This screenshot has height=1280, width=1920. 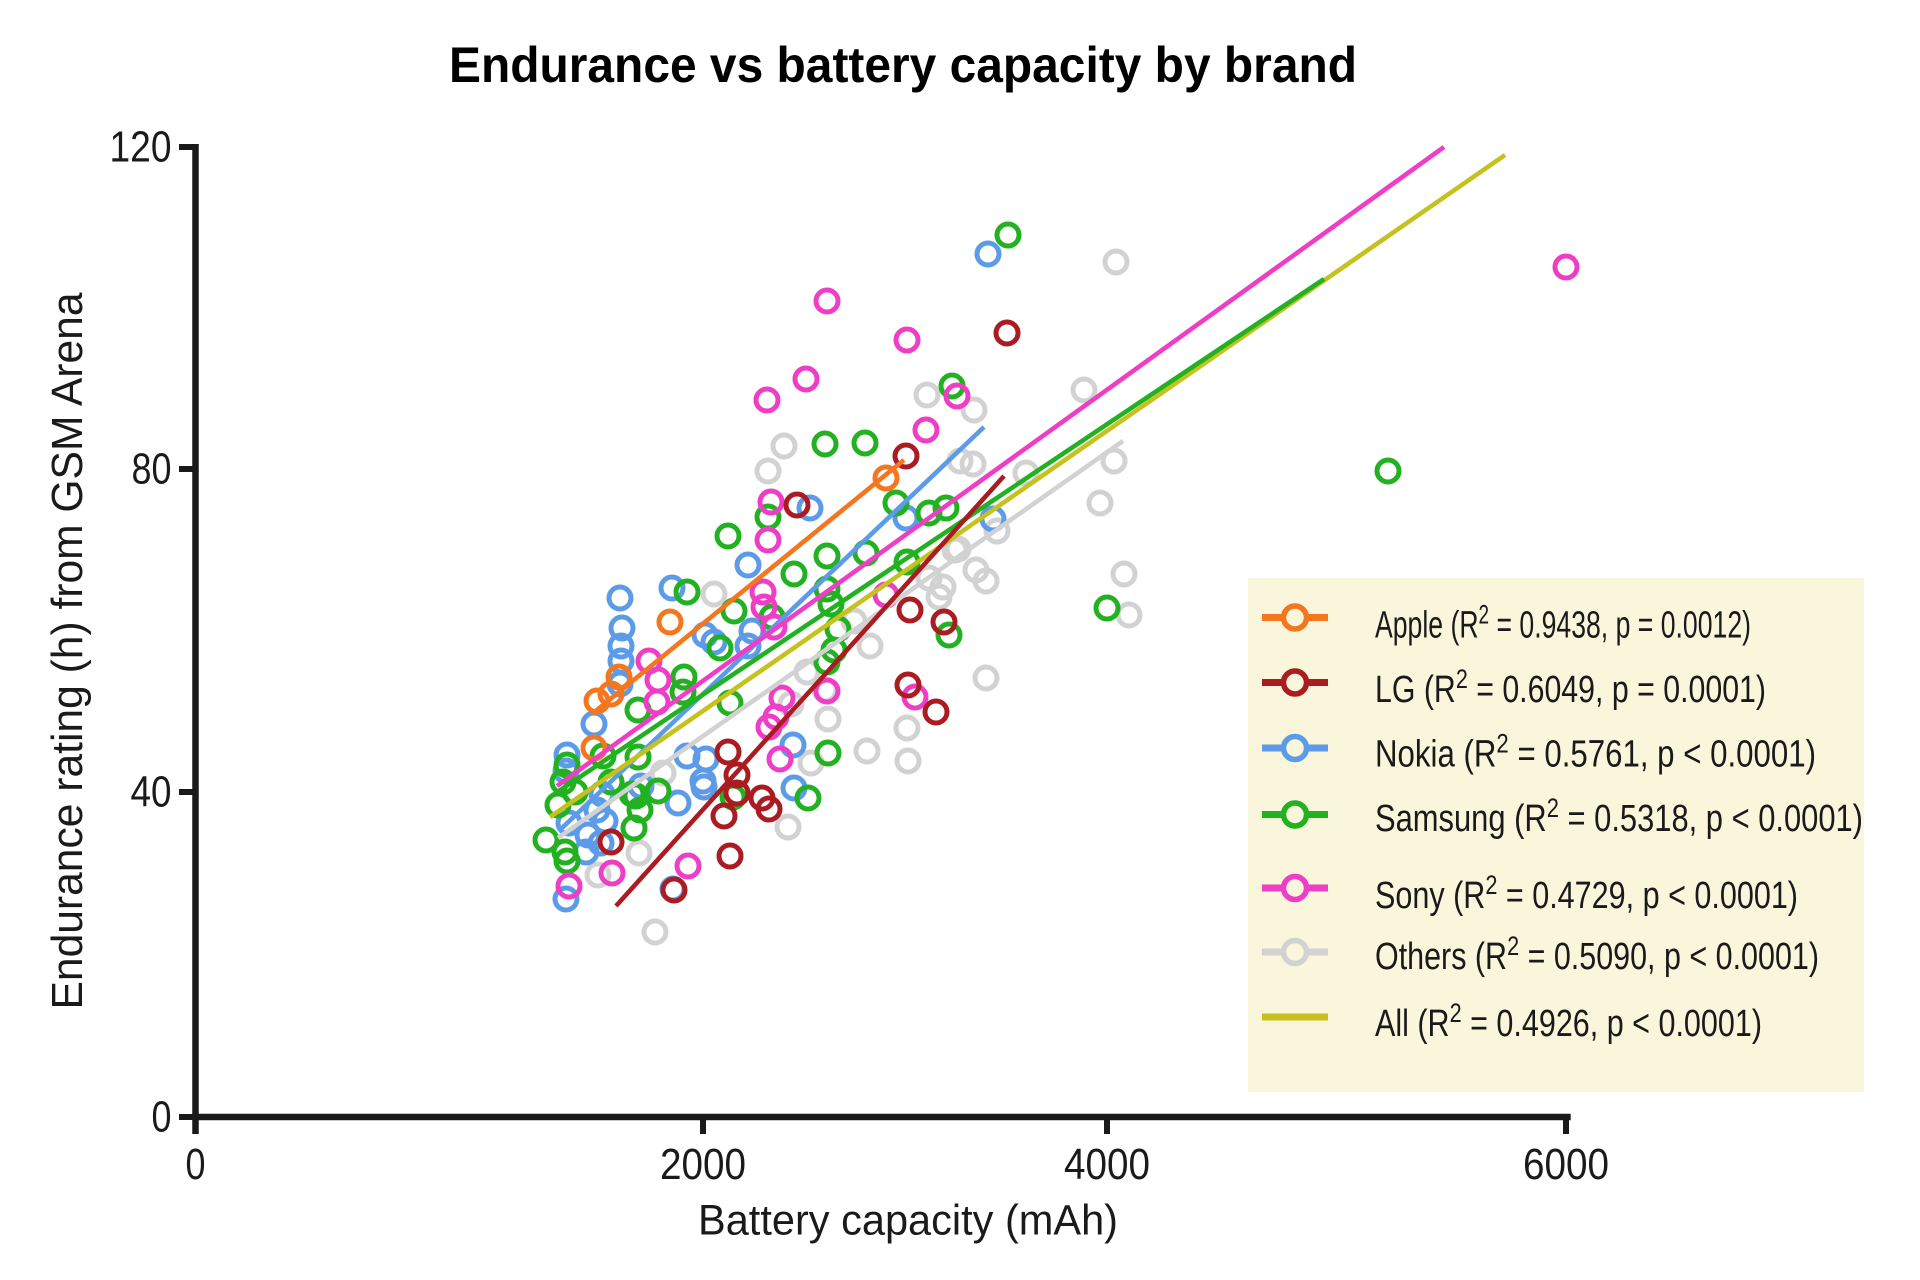 I want to click on svg-text: 4000, so click(x=1107, y=1164).